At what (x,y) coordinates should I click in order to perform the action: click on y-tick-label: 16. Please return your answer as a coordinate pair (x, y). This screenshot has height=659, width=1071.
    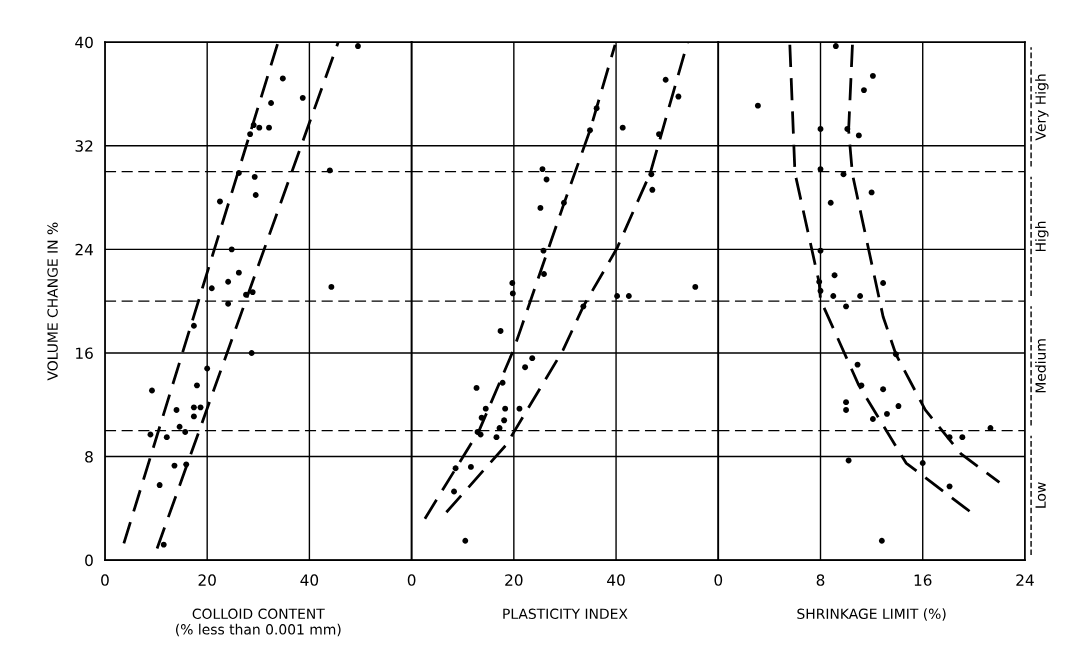
    Looking at the image, I should click on (84, 353).